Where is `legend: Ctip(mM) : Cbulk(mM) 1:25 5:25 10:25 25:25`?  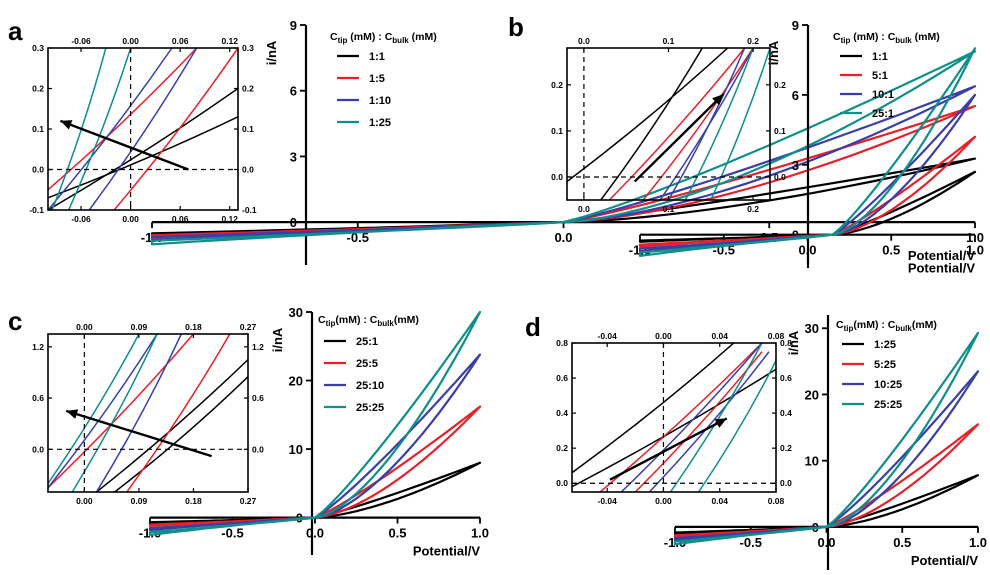 legend: Ctip(mM) : Cbulk(mM) 1:25 5:25 10:25 25:25 is located at coordinates (886, 365).